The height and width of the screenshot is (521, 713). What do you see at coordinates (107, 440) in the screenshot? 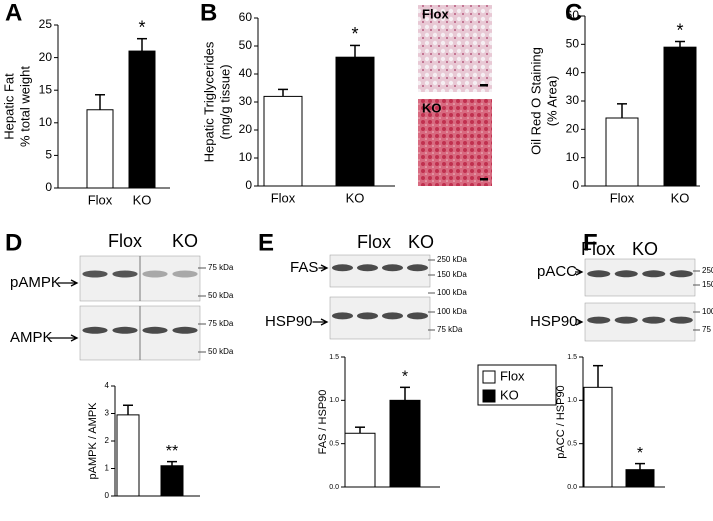
I see `y-tick-label: 2` at bounding box center [107, 440].